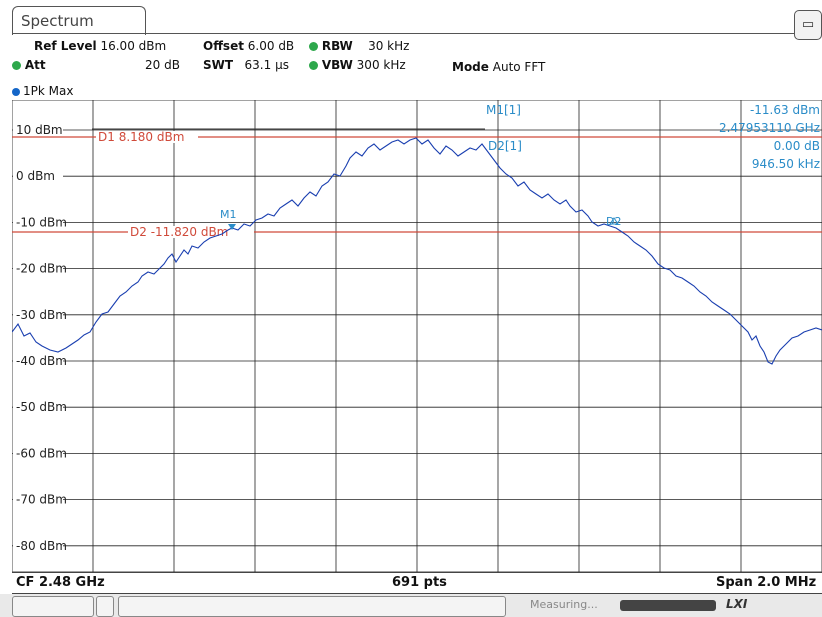 This screenshot has width=822, height=617. What do you see at coordinates (100, 46) in the screenshot?
I see `ref-level-setting: Ref Level 16.00 dBm` at bounding box center [100, 46].